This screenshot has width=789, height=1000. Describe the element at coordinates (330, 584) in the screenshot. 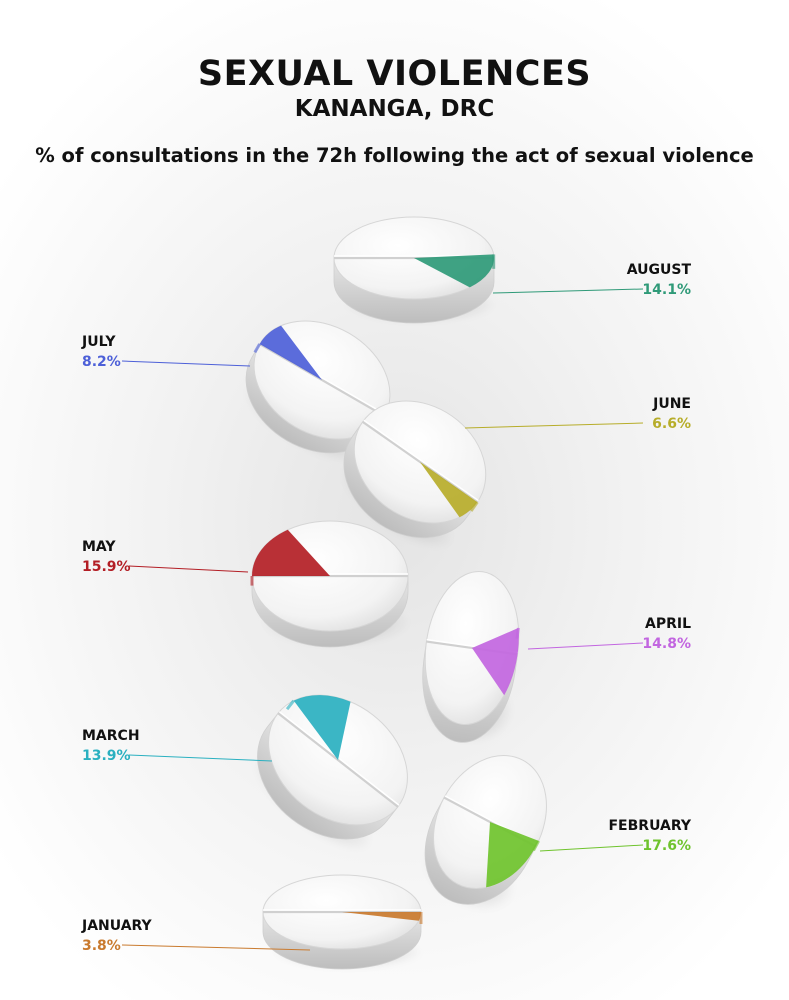

I see `pill-may` at that location.